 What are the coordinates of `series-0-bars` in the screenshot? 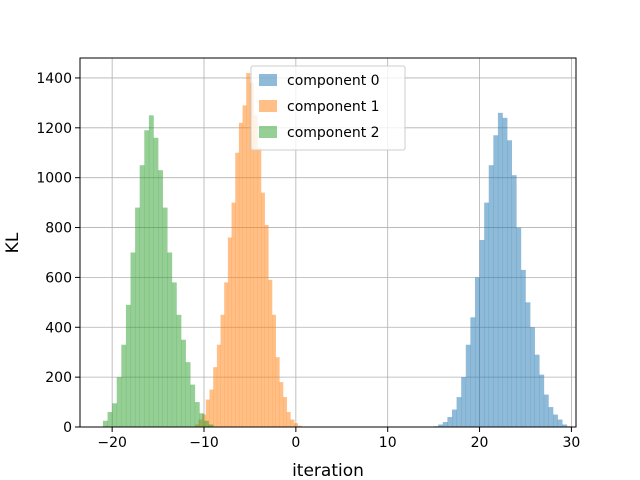 It's located at (502, 270).